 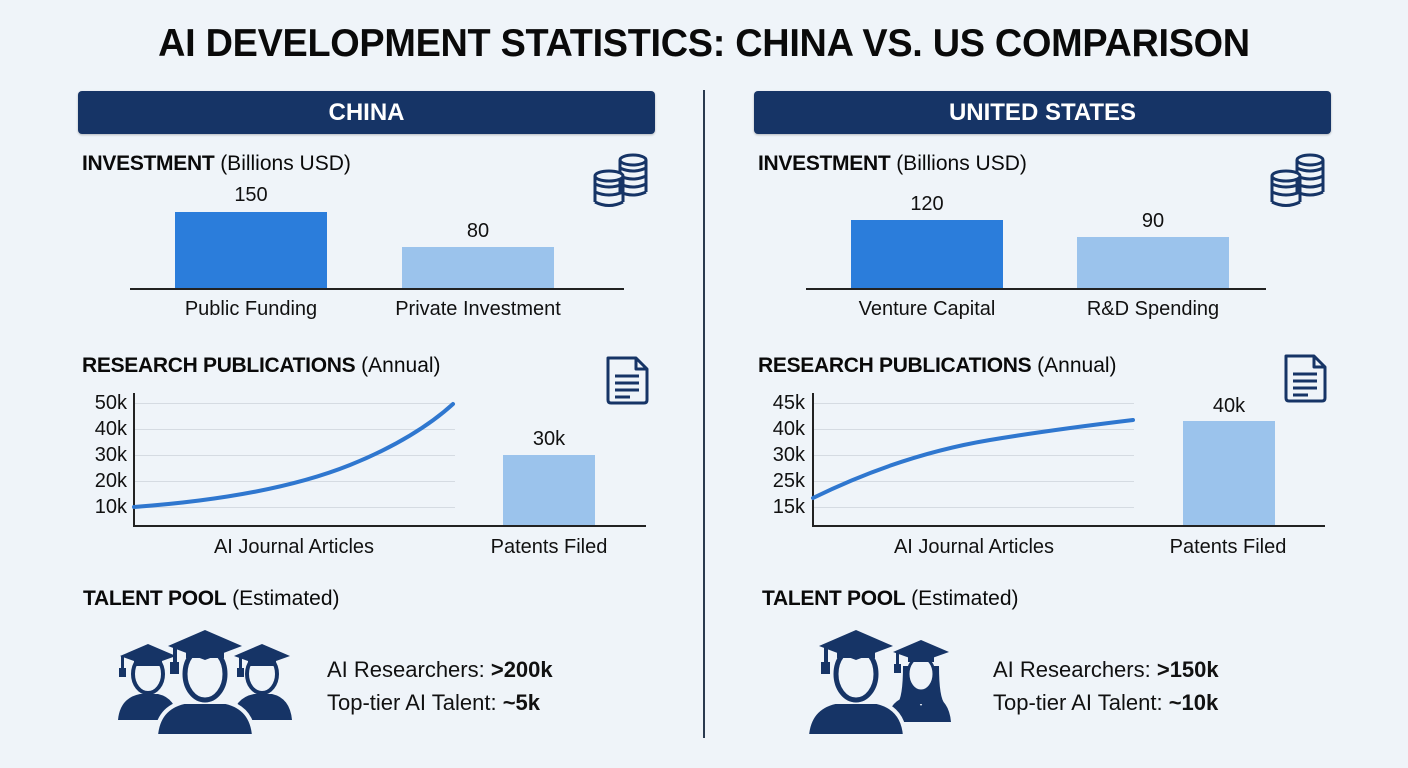 I want to click on bar-value-rd-spending: 90, so click(x=1153, y=221).